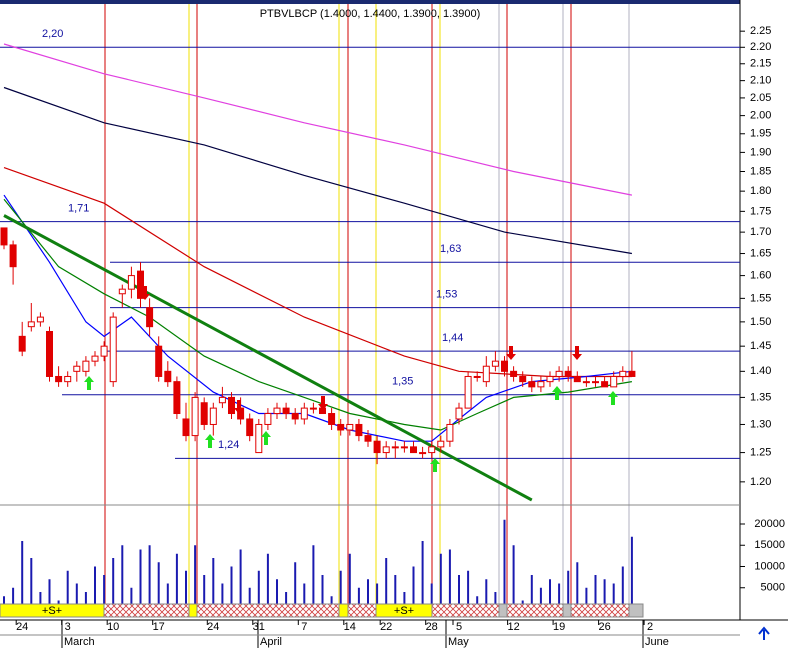 This screenshot has width=788, height=648. Describe the element at coordinates (228, 445) in the screenshot. I see `level-label: 1,24` at that location.